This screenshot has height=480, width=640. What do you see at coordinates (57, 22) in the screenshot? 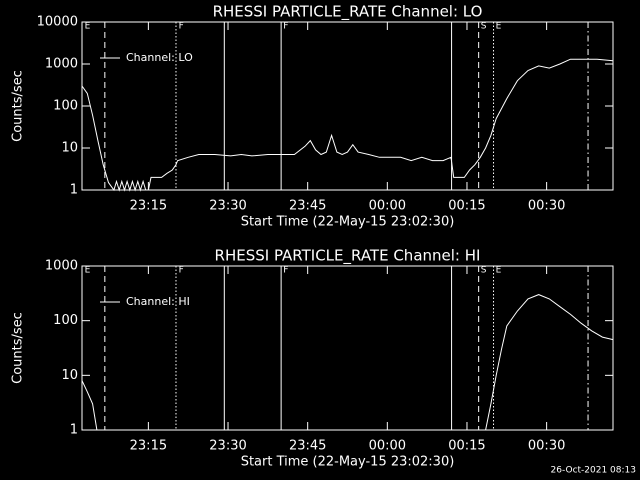
I see `y-tick-label: 10000` at bounding box center [57, 22].